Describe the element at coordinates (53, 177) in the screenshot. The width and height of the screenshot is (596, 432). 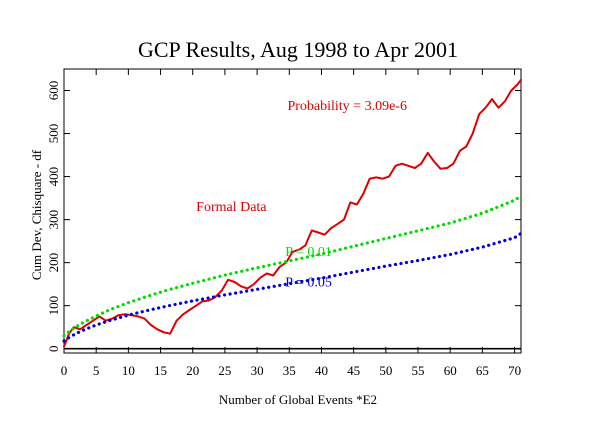
I see `y-tick-label: 400` at that location.